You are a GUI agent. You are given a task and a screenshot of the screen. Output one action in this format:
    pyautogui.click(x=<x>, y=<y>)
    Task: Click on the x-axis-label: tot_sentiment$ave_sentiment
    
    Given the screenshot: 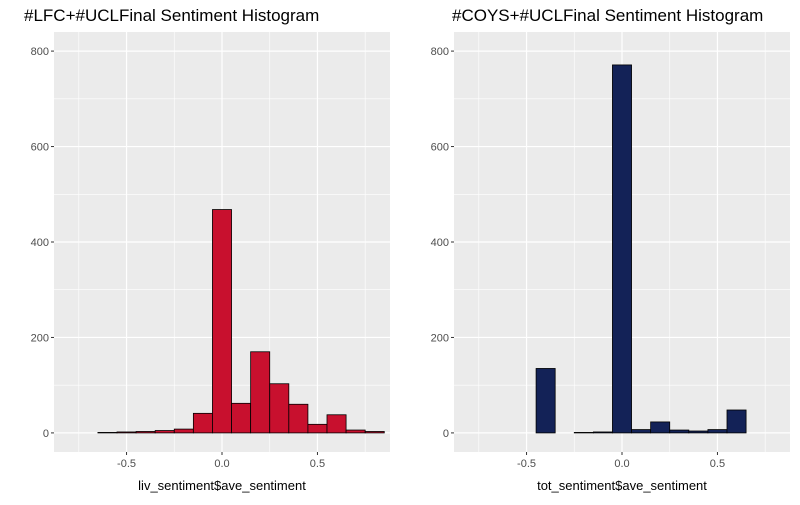 What is the action you would take?
    pyautogui.click(x=622, y=485)
    